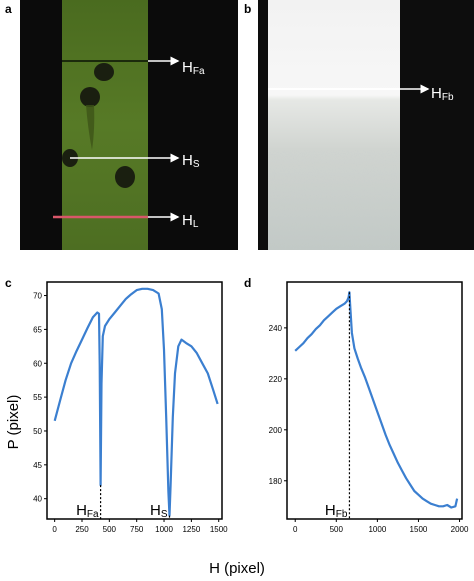 Image resolution: width=474 pixels, height=581 pixels. What do you see at coordinates (460, 529) in the screenshot?
I see `x-tick-label-d: 2000` at bounding box center [460, 529].